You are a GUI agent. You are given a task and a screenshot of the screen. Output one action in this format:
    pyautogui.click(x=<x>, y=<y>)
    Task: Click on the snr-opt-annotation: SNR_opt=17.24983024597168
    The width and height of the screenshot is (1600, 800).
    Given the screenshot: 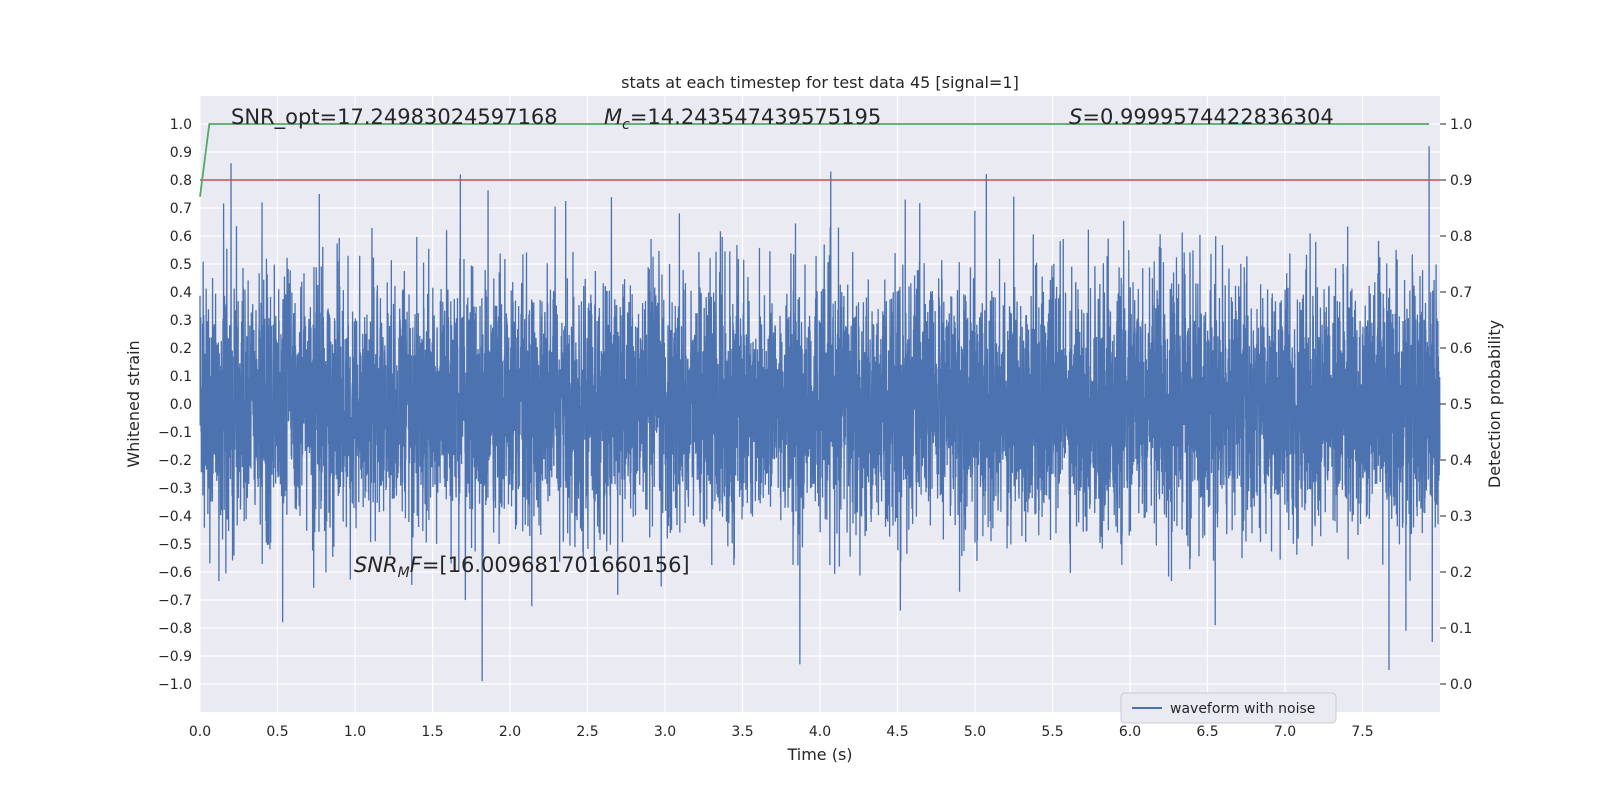 What is the action you would take?
    pyautogui.click(x=394, y=117)
    